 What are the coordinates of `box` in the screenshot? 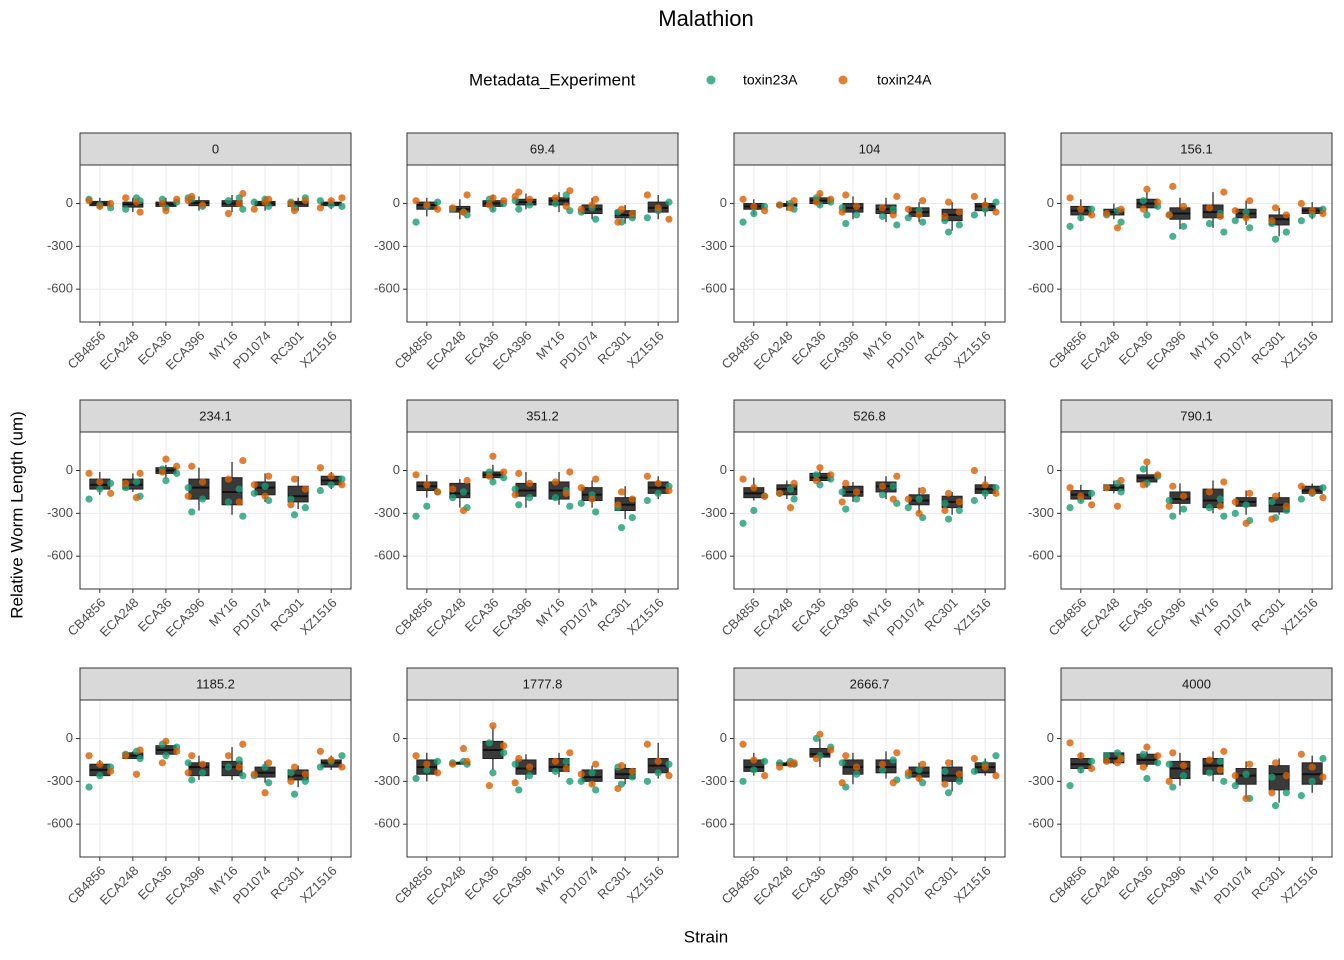 It's located at (1180, 497).